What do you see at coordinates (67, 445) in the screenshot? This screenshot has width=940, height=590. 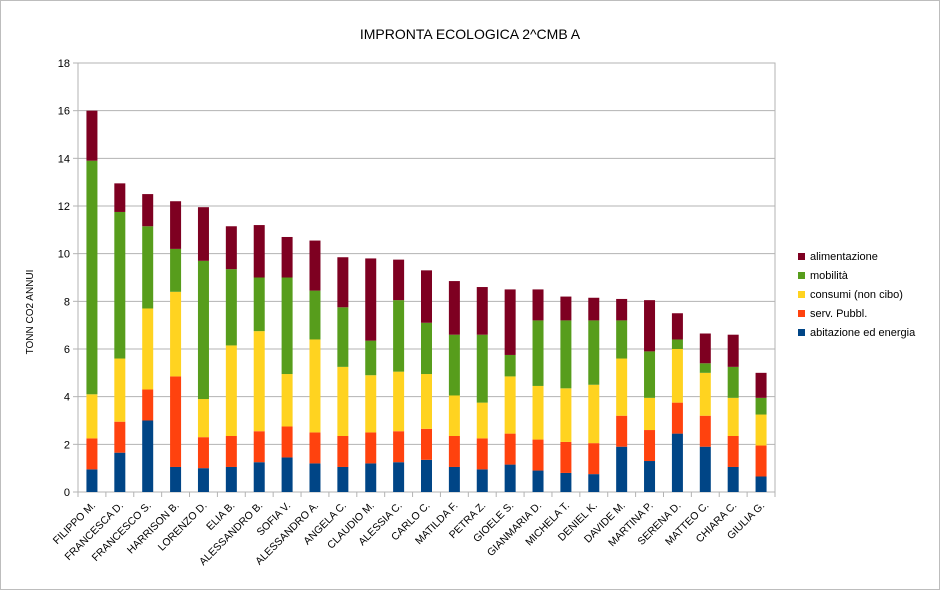 I see `y-tick-label: 2` at bounding box center [67, 445].